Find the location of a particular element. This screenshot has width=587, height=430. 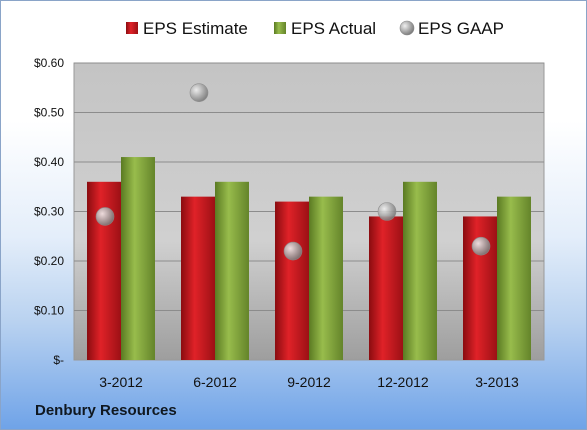

legend-label: EPS GAAP is located at coordinates (461, 28).